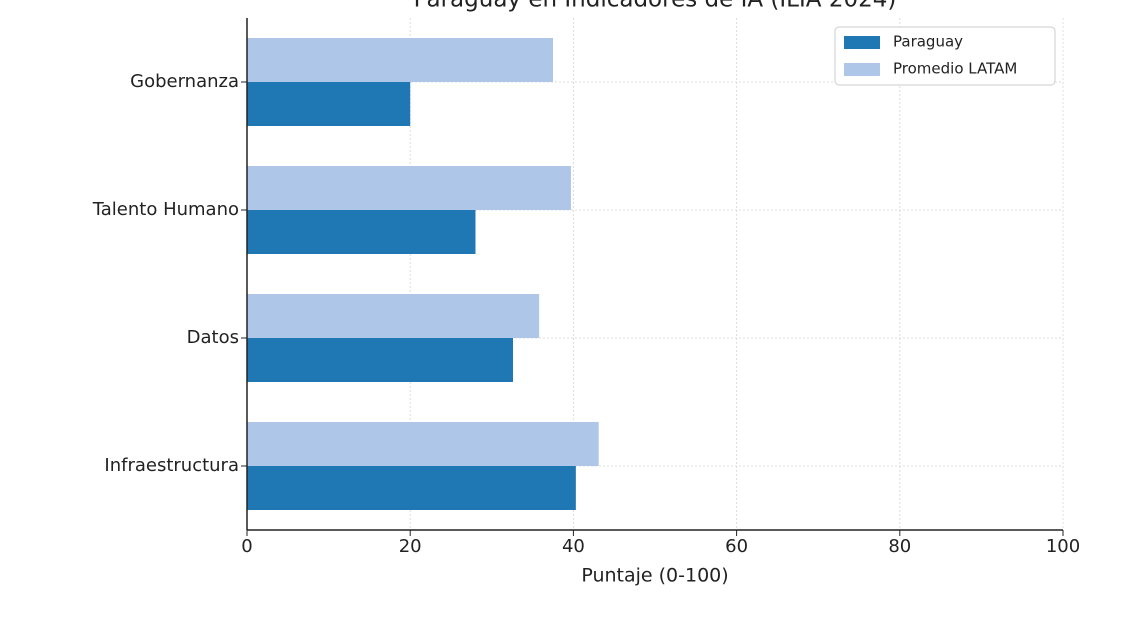 This screenshot has height=624, width=1140. What do you see at coordinates (928, 42) in the screenshot?
I see `legend-label: Paraguay` at bounding box center [928, 42].